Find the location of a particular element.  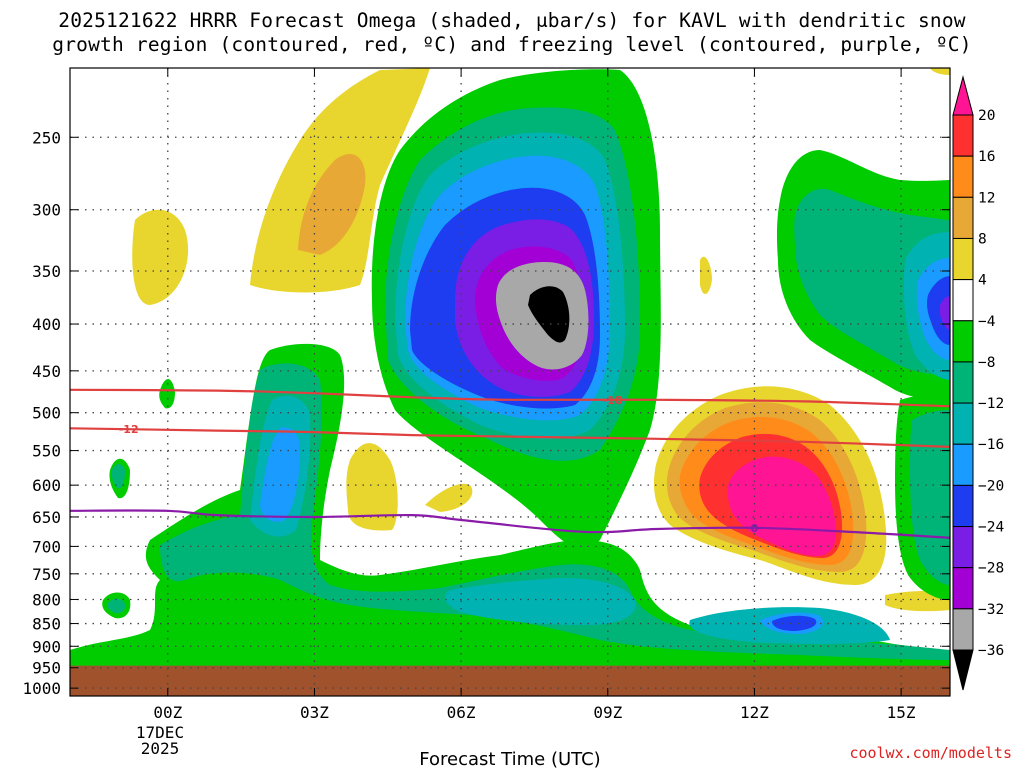

contour-line--18 is located at coordinates (510, 398).